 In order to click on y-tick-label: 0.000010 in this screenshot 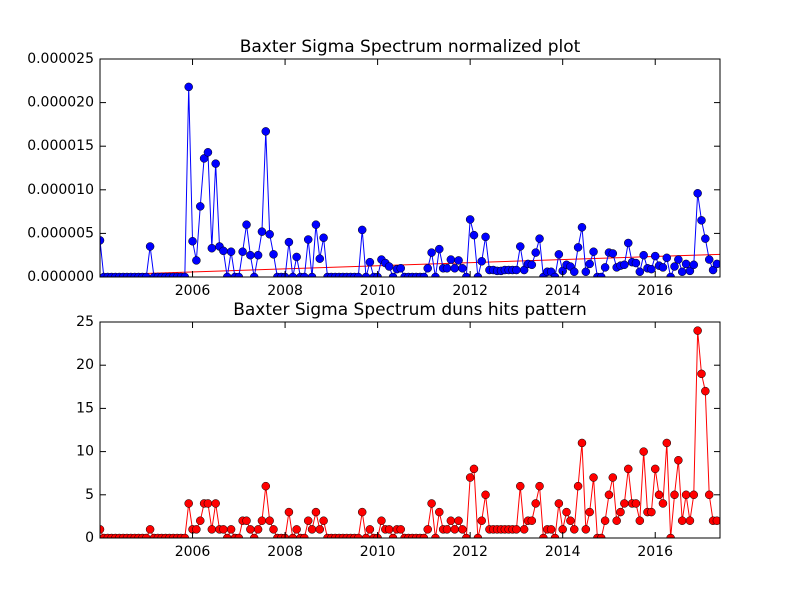, I will do `click(60, 190)`.